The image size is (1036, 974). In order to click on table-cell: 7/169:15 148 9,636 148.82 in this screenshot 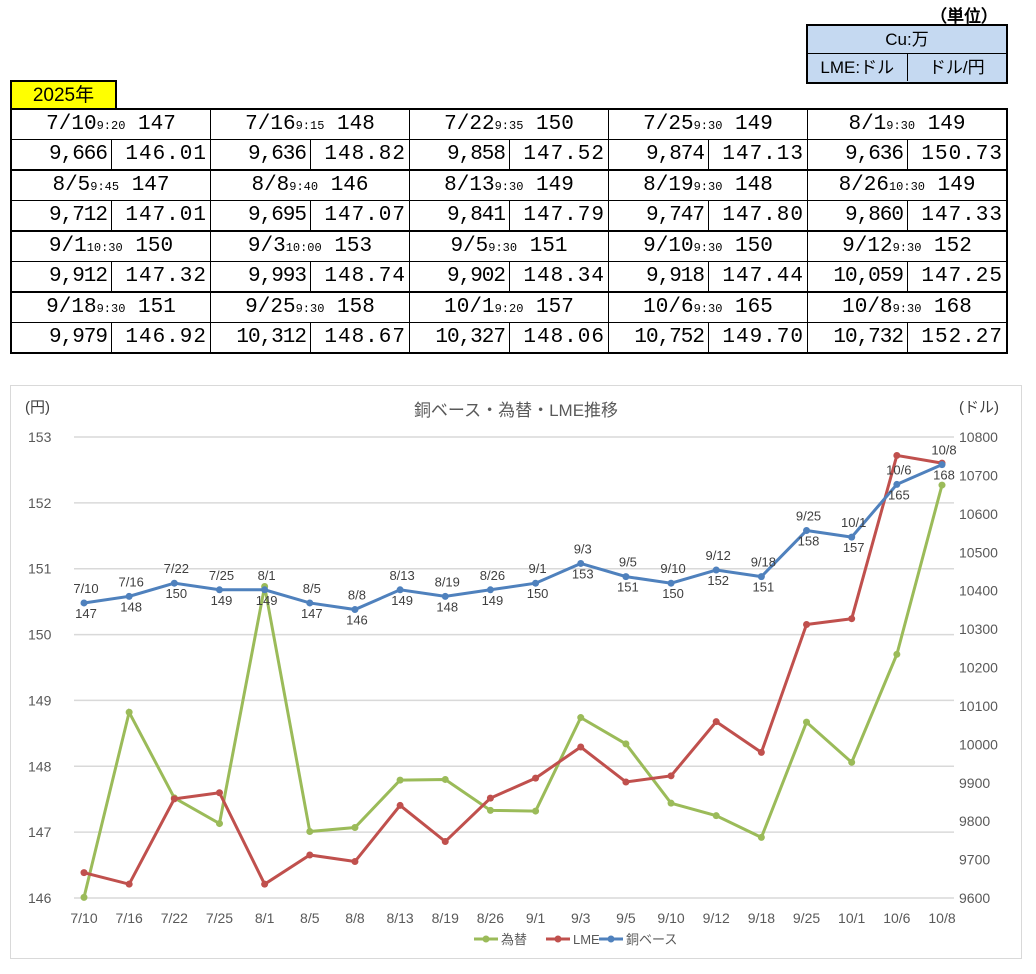, I will do `click(310, 139)`.